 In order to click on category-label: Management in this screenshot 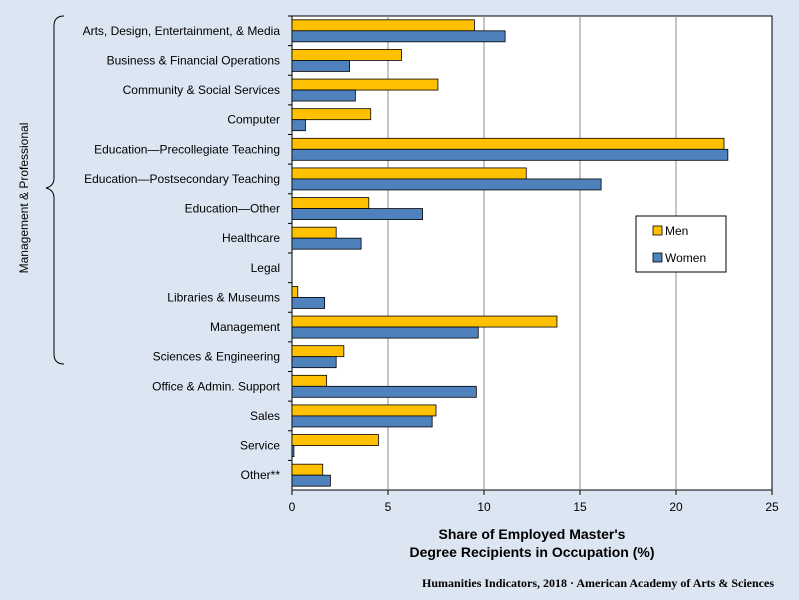, I will do `click(245, 327)`.